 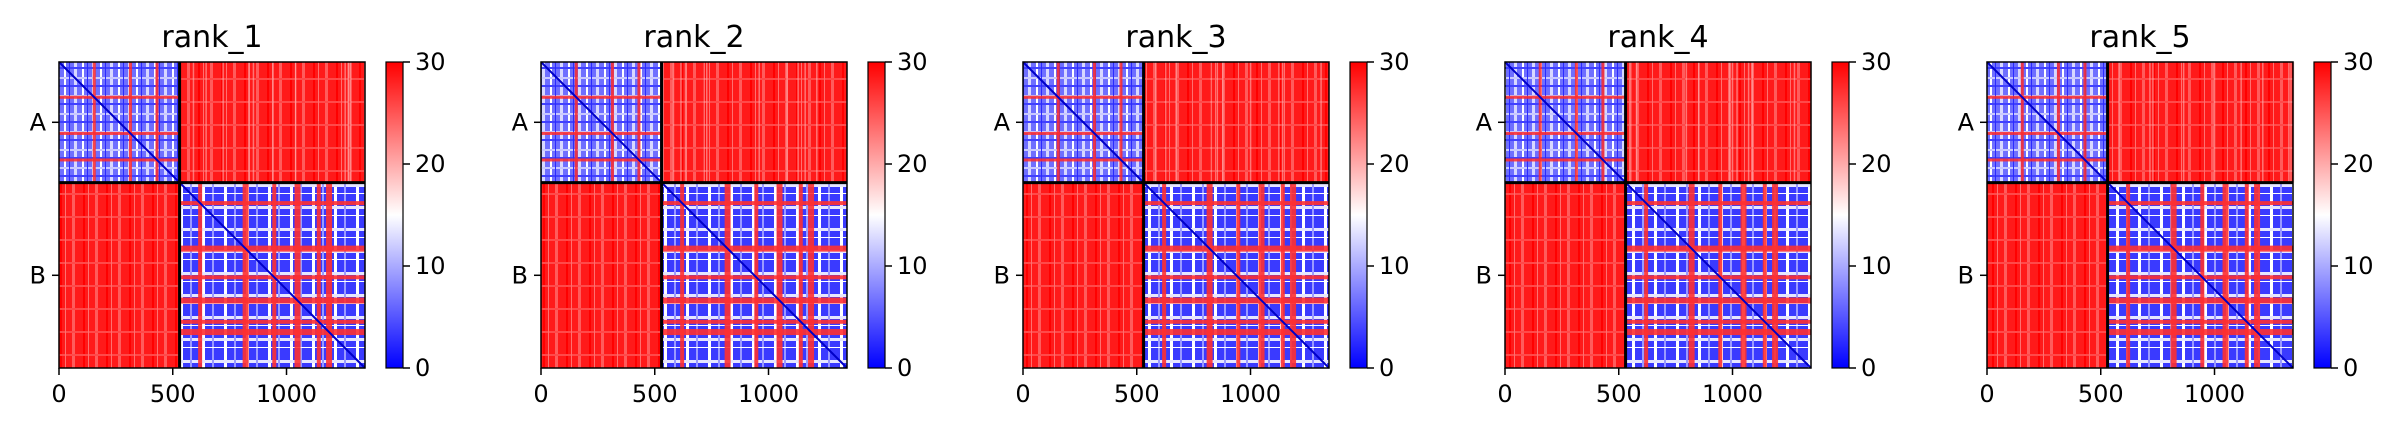 What do you see at coordinates (1840, 215) in the screenshot?
I see `colorbar` at bounding box center [1840, 215].